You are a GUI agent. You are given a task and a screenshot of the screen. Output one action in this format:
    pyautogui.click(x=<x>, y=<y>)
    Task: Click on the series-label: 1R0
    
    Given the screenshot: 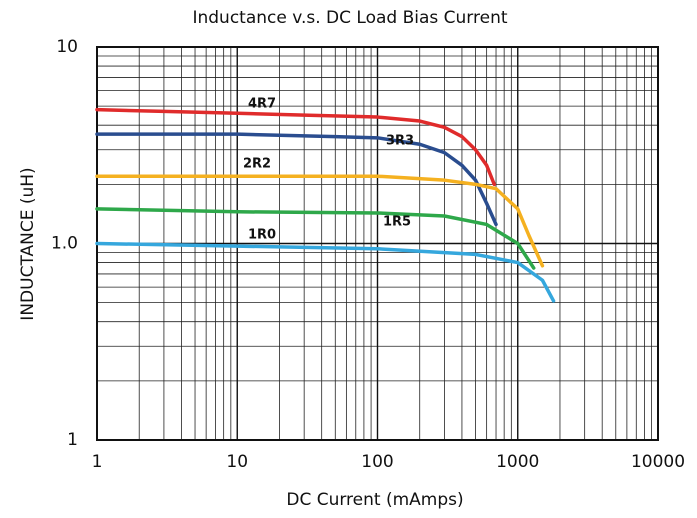 What is the action you would take?
    pyautogui.click(x=262, y=235)
    